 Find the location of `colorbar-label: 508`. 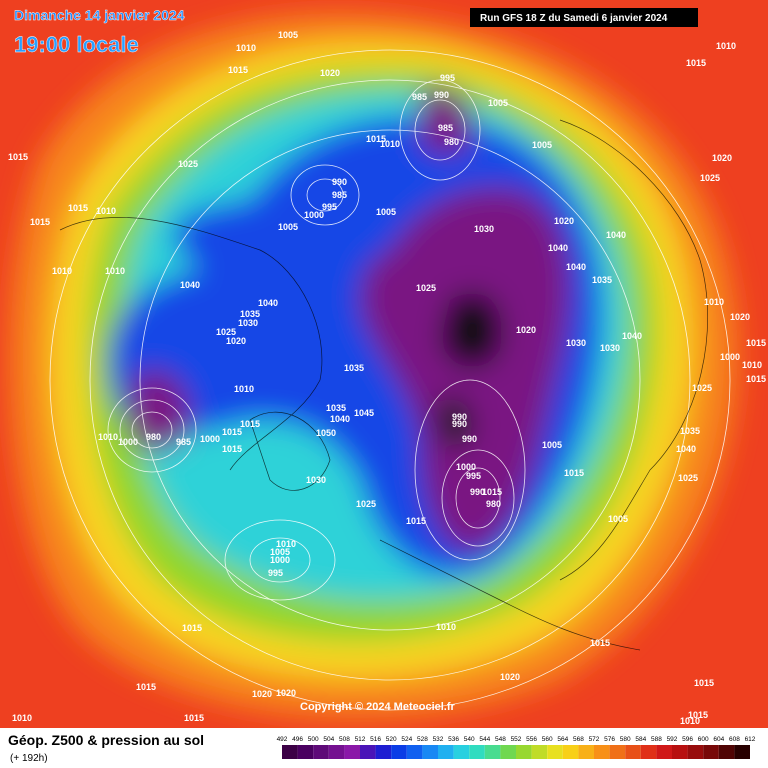

colorbar-label: 508 is located at coordinates (344, 739).